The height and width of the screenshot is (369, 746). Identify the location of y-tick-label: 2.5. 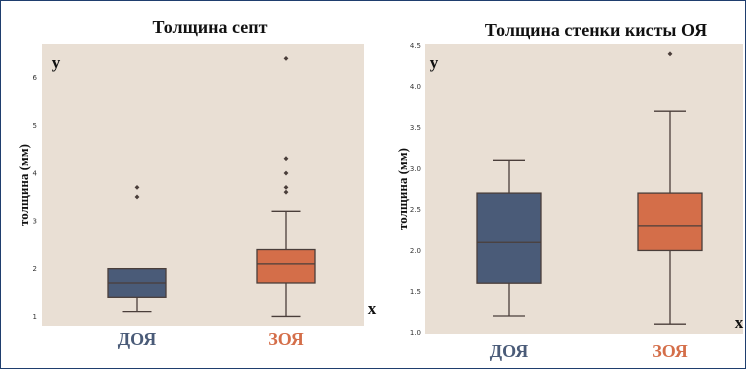
(415, 210).